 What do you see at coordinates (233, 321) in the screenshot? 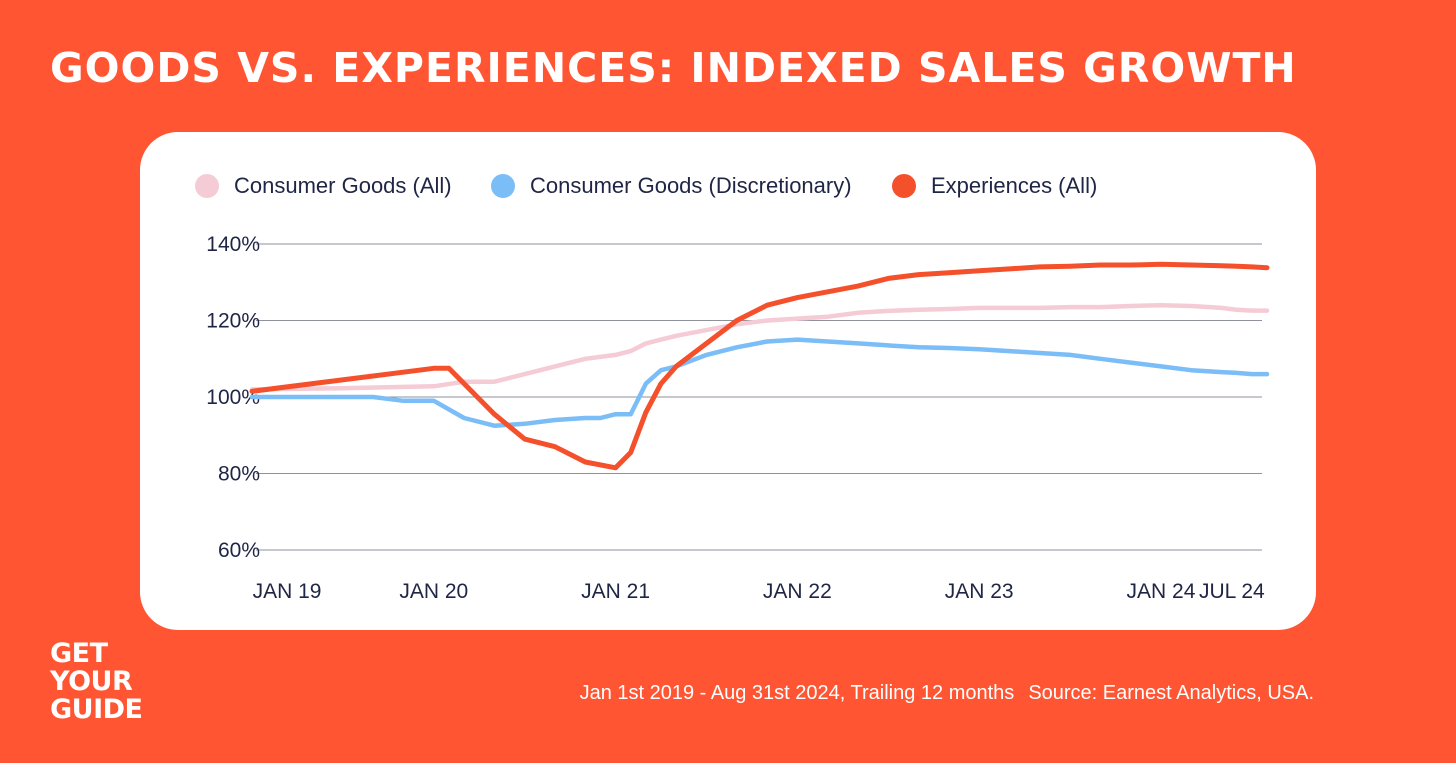
I see `y-tick-label: 120%` at bounding box center [233, 321].